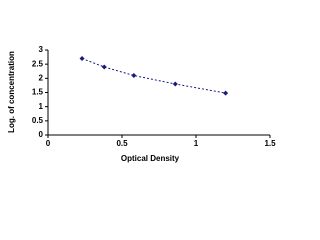 This screenshot has width=320, height=240. I want to click on y-tick-label: 0.5, so click(38, 120).